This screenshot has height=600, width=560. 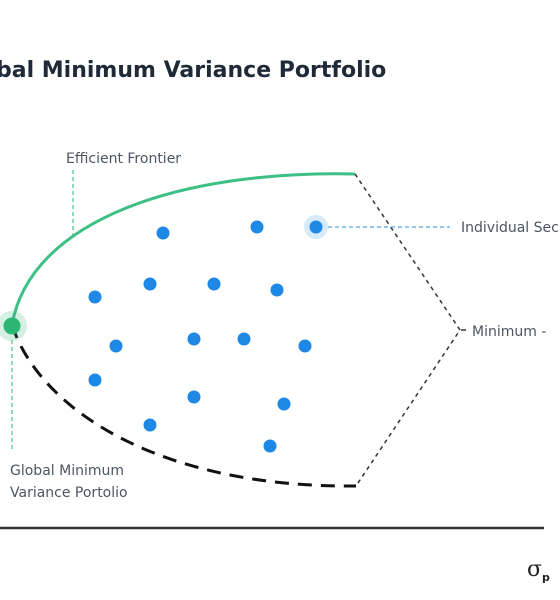 I want to click on minimum-variance-label: Minimum -, so click(x=509, y=332).